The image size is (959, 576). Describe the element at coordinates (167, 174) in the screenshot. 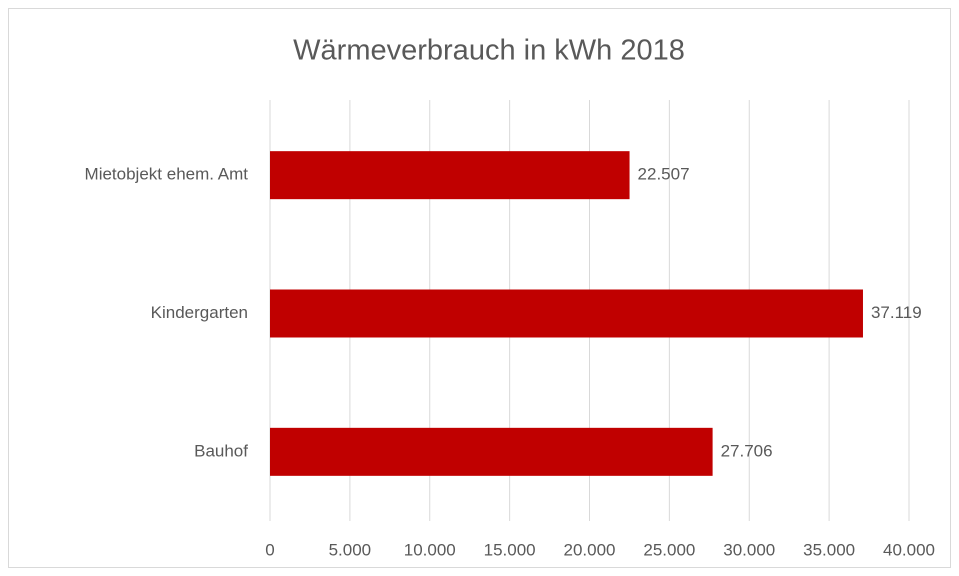

I see `y-tick-label: Mietobjekt ehem. Amt` at that location.